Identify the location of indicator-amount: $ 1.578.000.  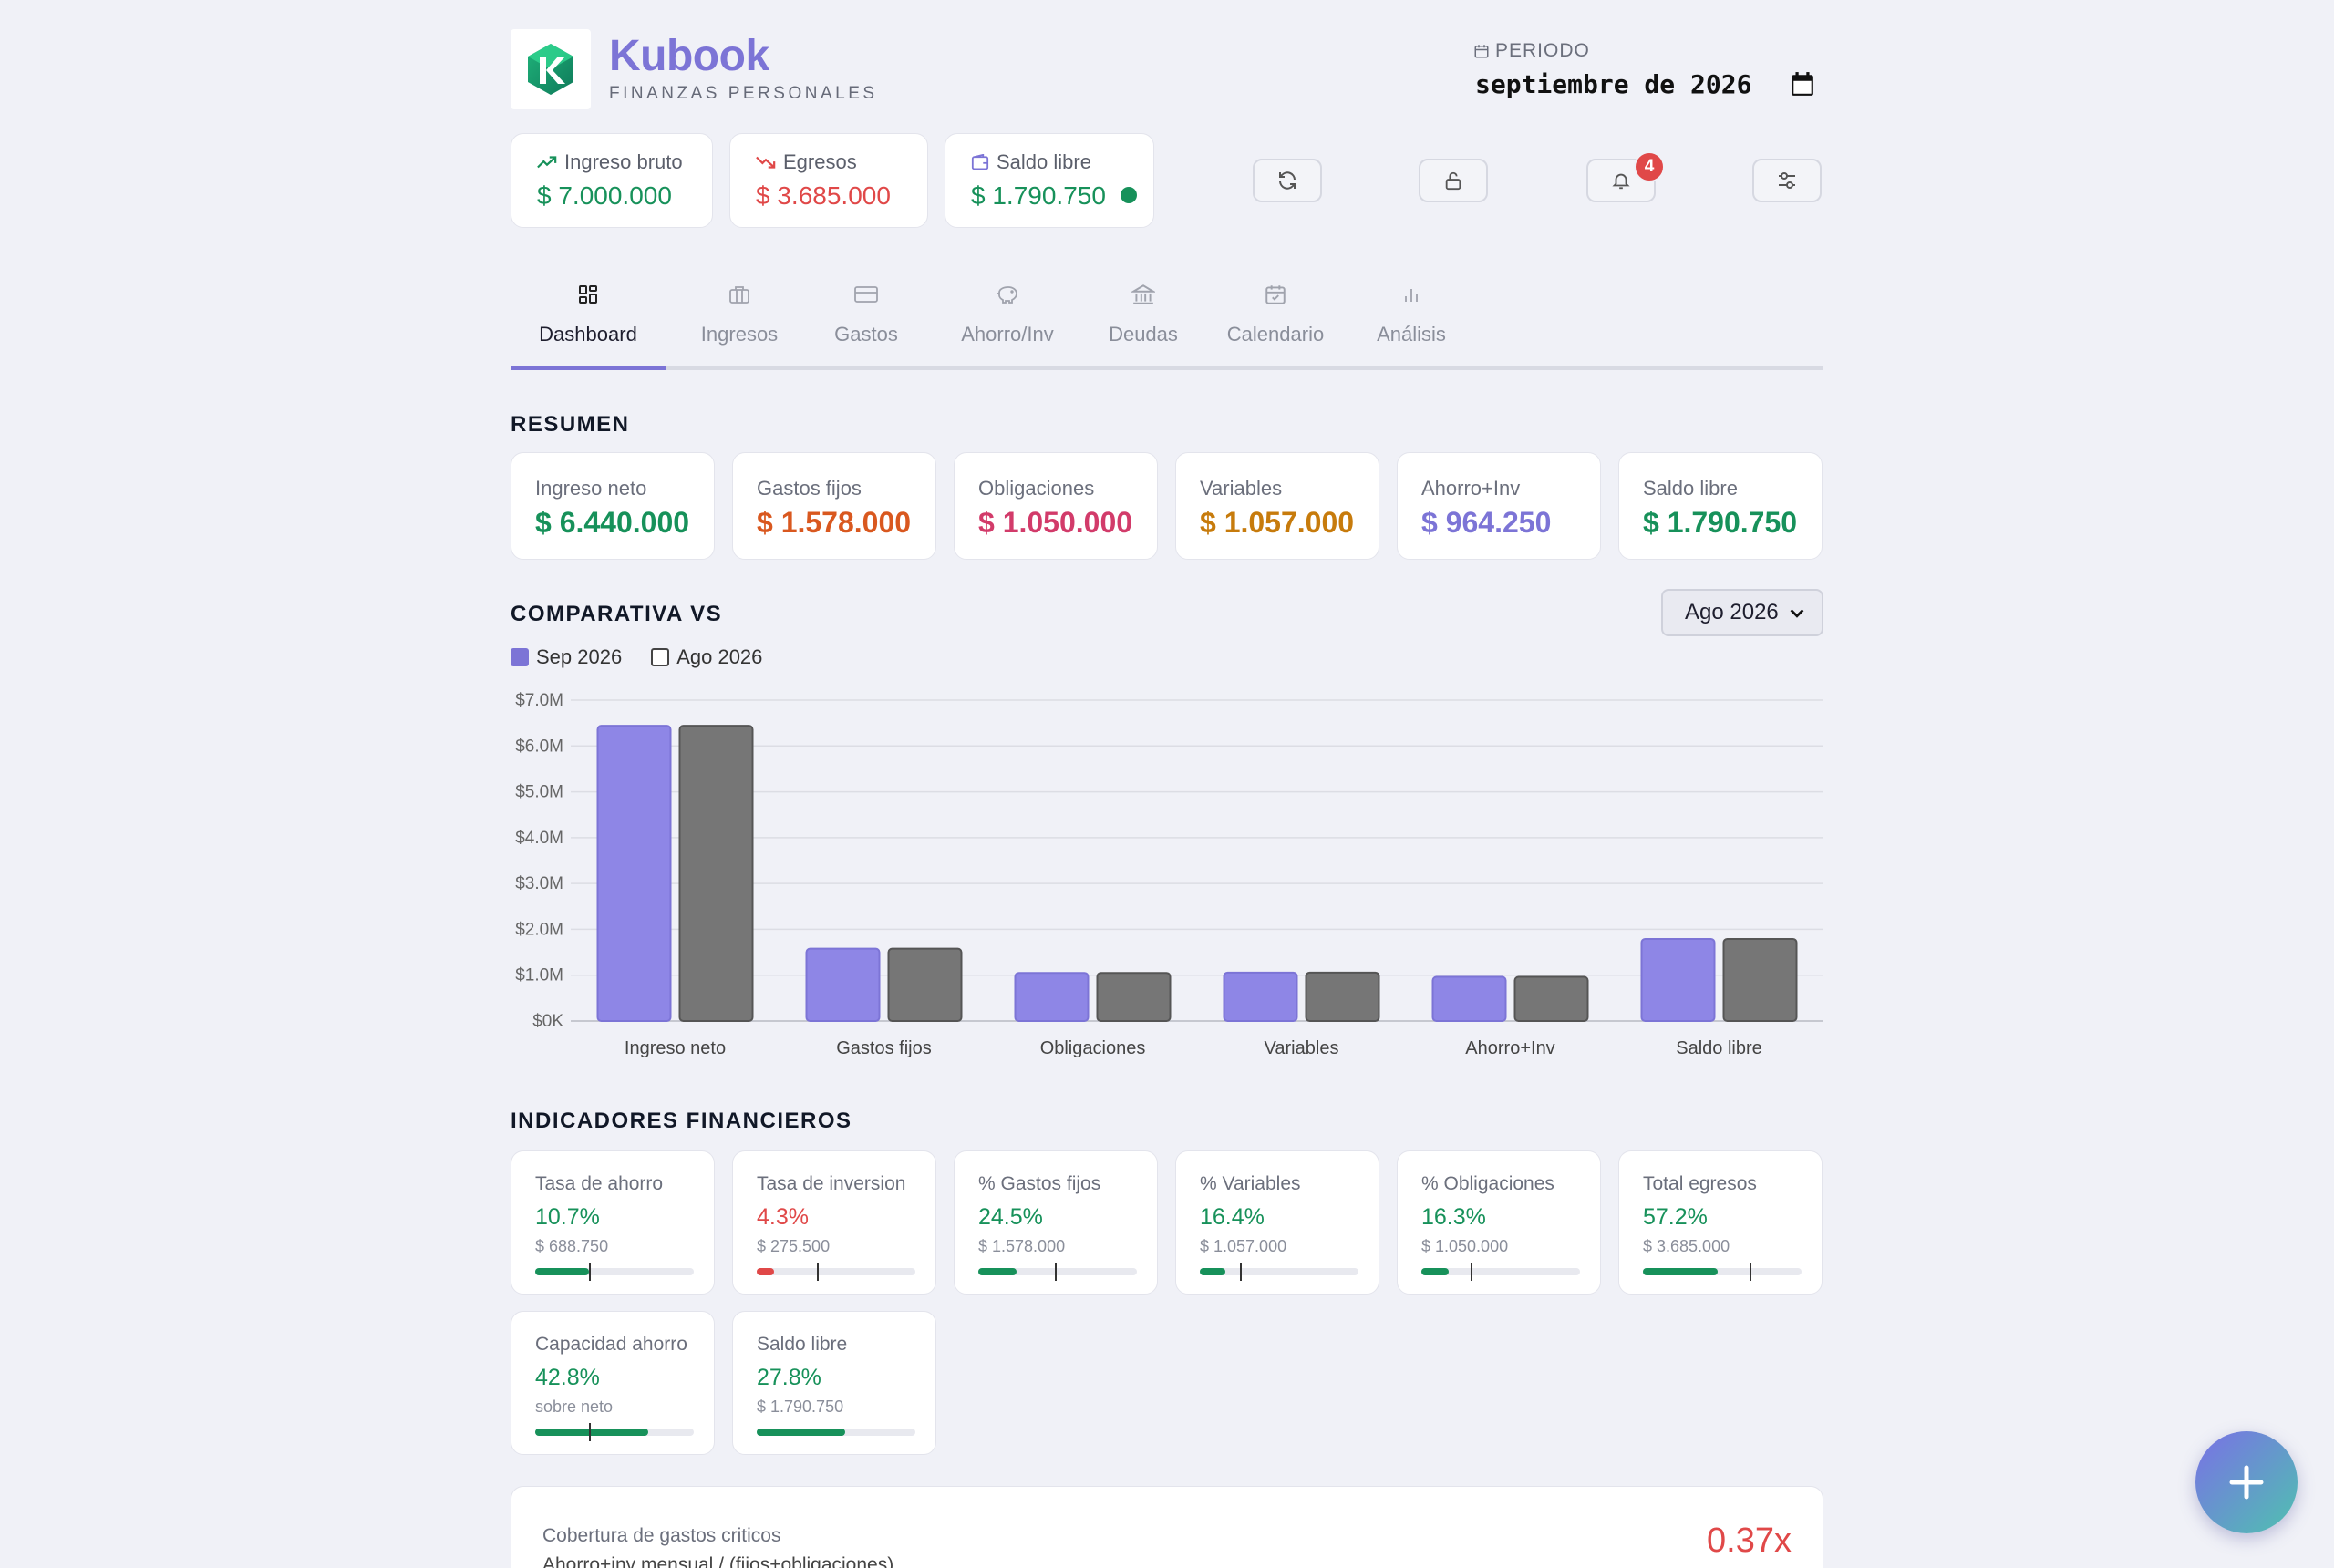
(1022, 1246).